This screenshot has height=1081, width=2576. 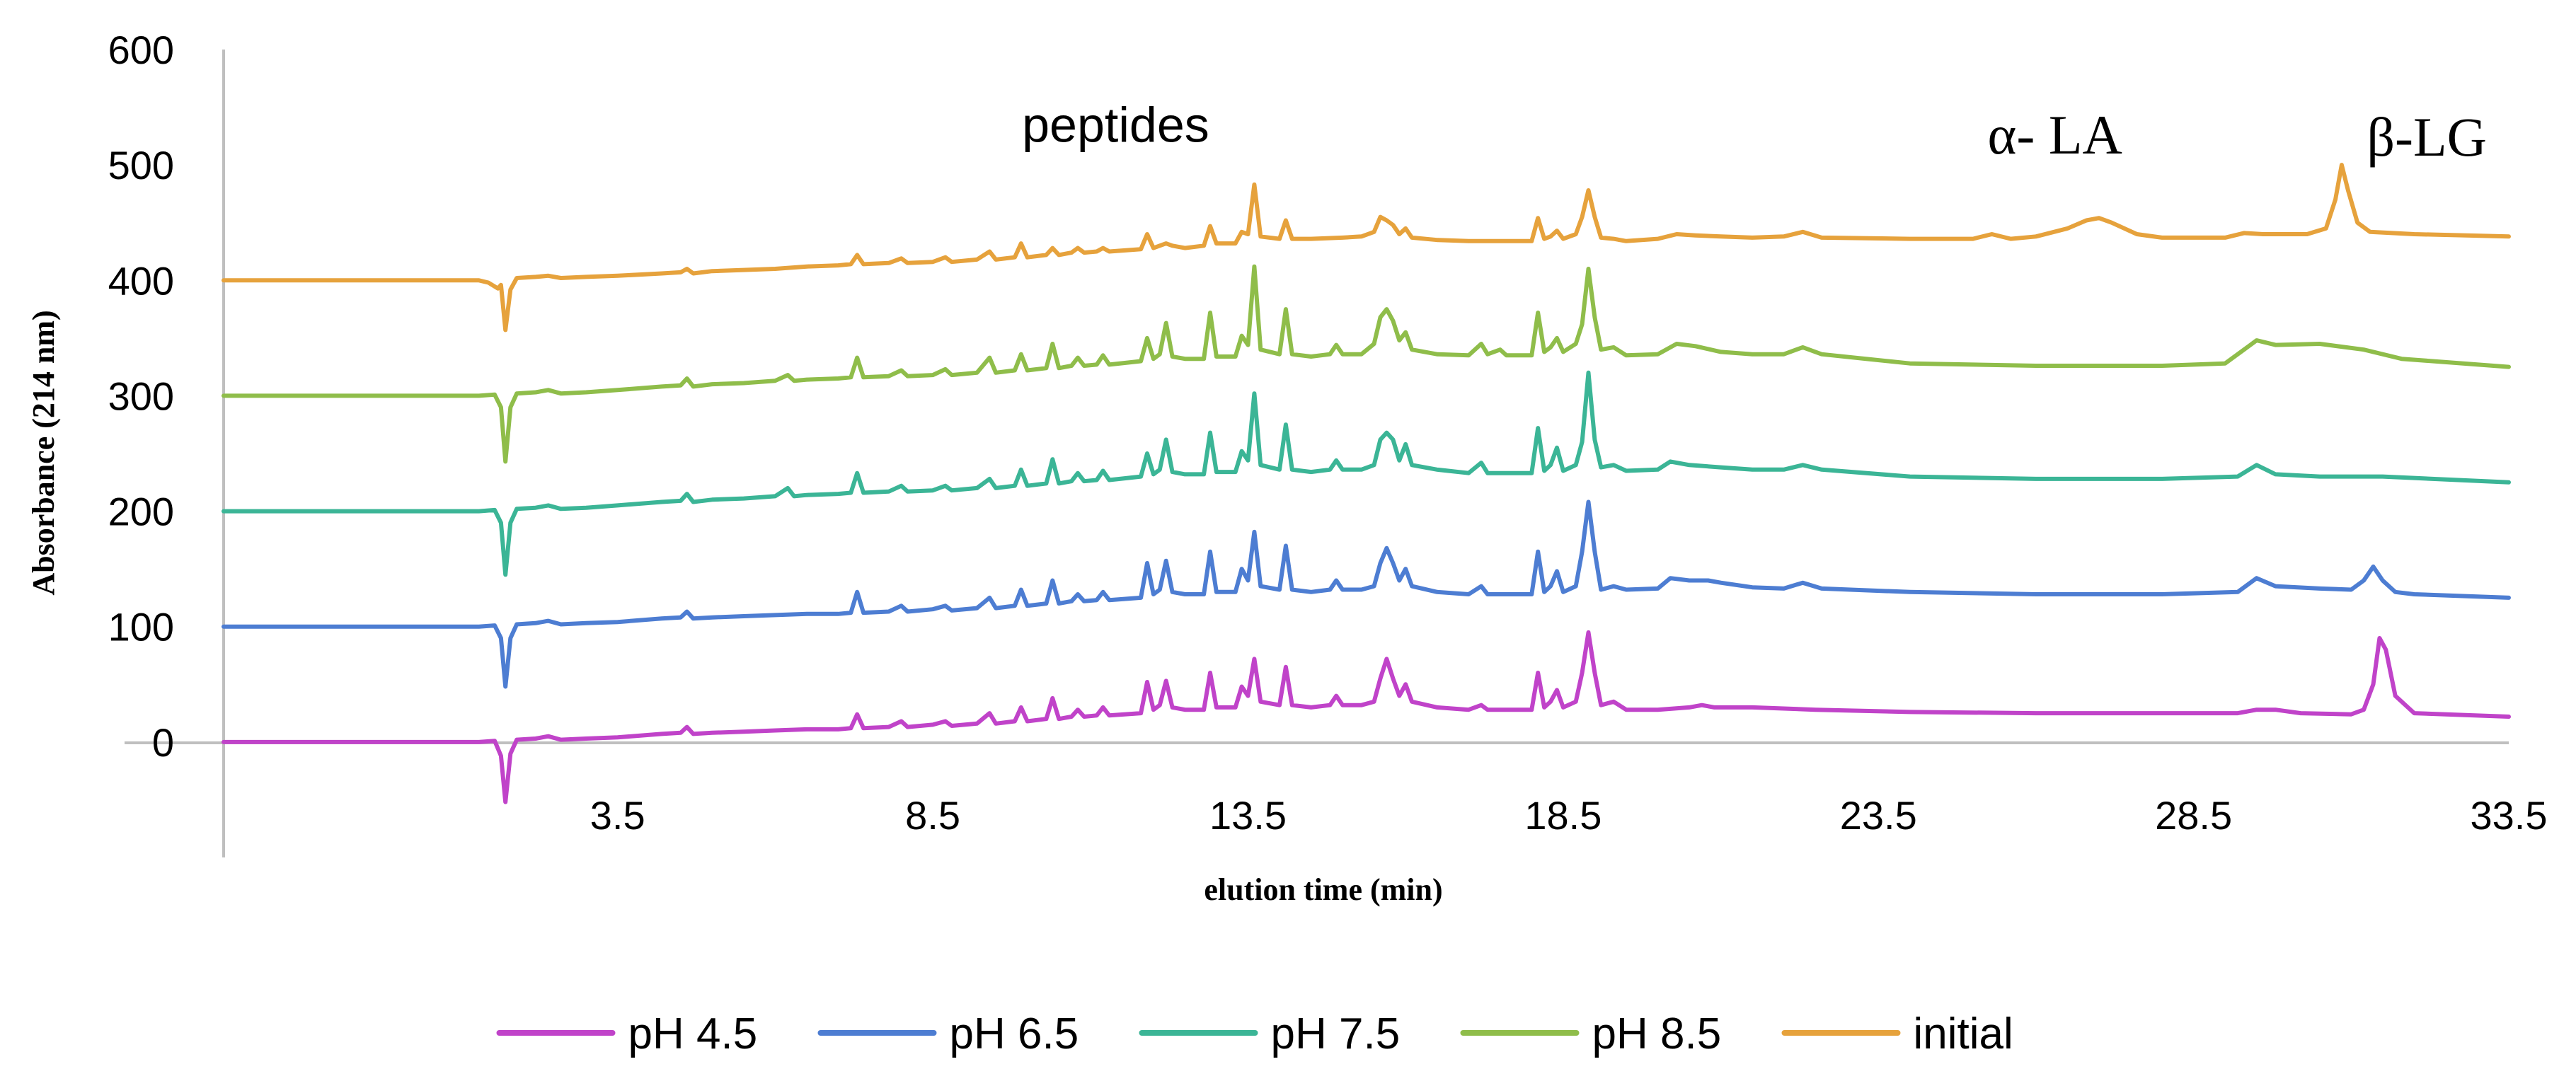 I want to click on annotation-label: β-LG, so click(x=2427, y=137).